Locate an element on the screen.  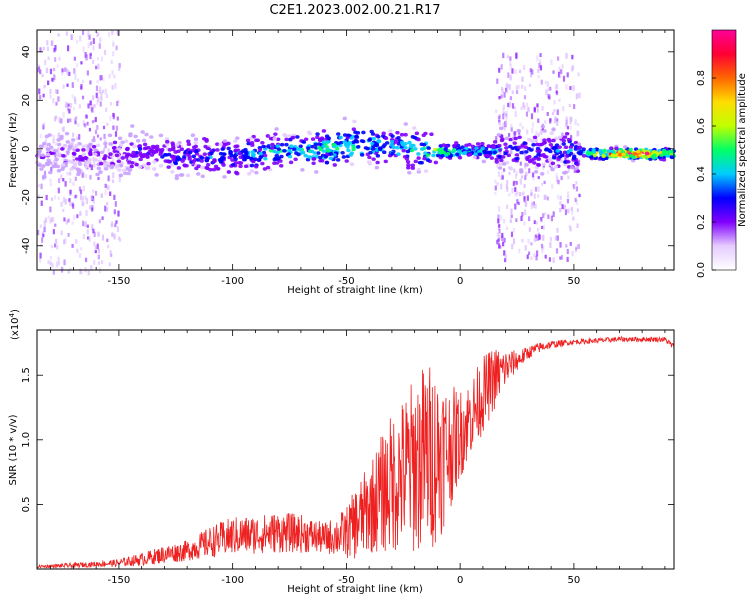
spectrogram-y-tick-label: 20 is located at coordinates (26, 100).